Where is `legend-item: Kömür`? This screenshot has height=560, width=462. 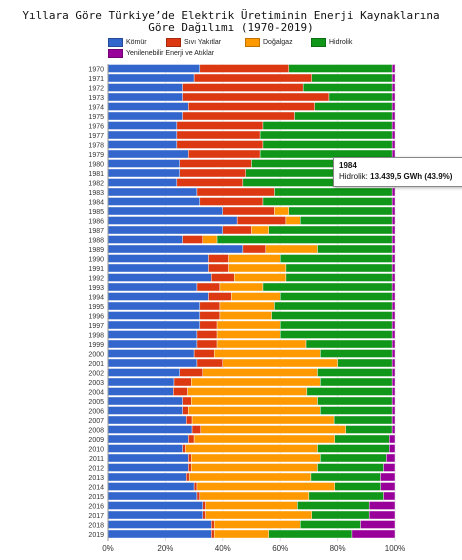 legend-item: Kömür is located at coordinates (127, 42).